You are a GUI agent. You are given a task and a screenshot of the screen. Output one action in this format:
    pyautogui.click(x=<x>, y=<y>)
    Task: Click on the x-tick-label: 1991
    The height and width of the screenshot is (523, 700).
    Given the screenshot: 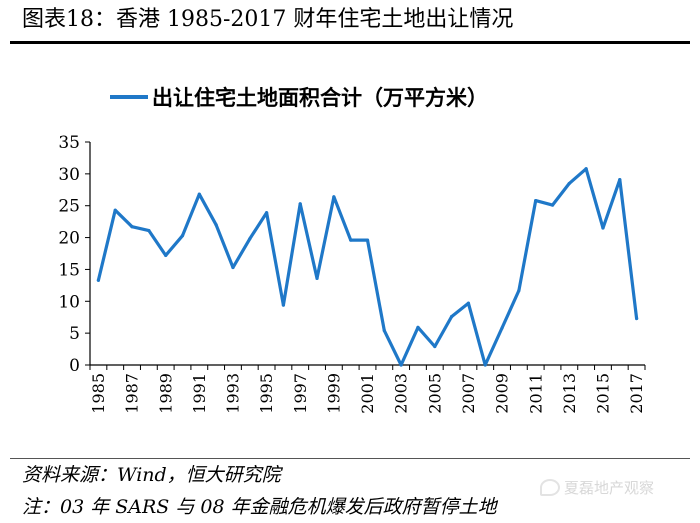 What is the action you would take?
    pyautogui.click(x=199, y=393)
    